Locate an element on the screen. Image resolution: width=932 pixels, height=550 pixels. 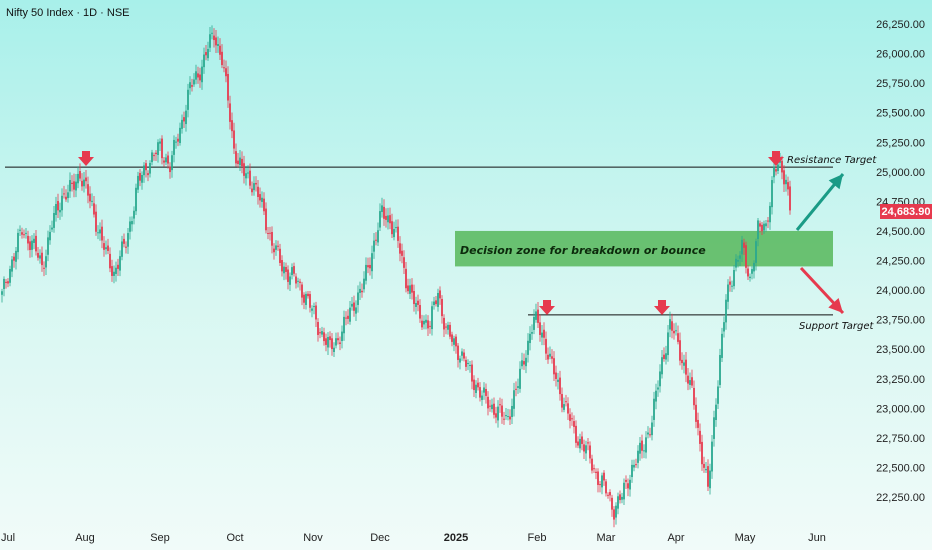
resistance-touch-marker is located at coordinates (86, 158).